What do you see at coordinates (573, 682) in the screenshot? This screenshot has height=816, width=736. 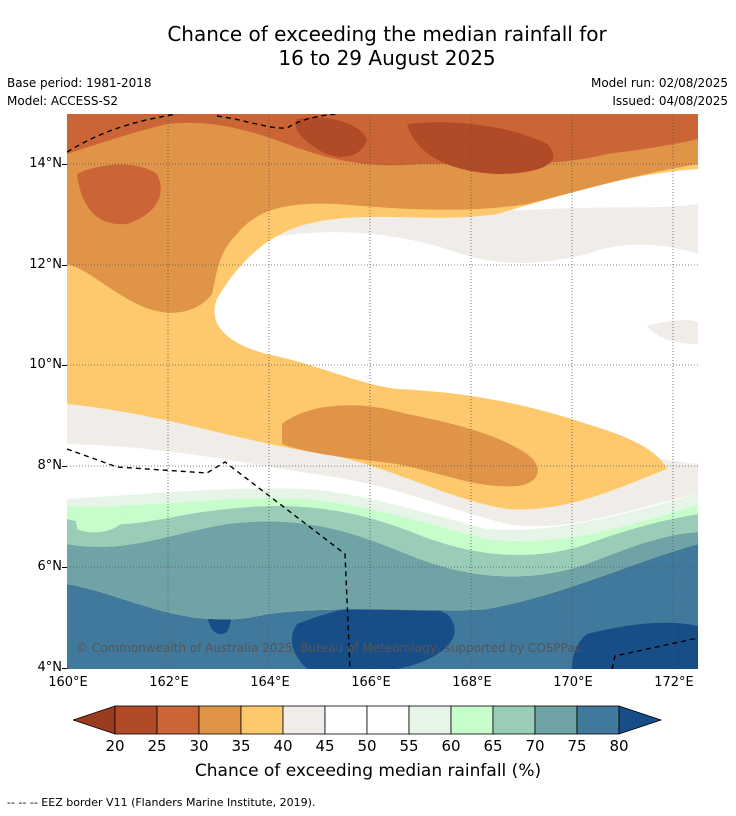 I see `lon-label: 170°E` at bounding box center [573, 682].